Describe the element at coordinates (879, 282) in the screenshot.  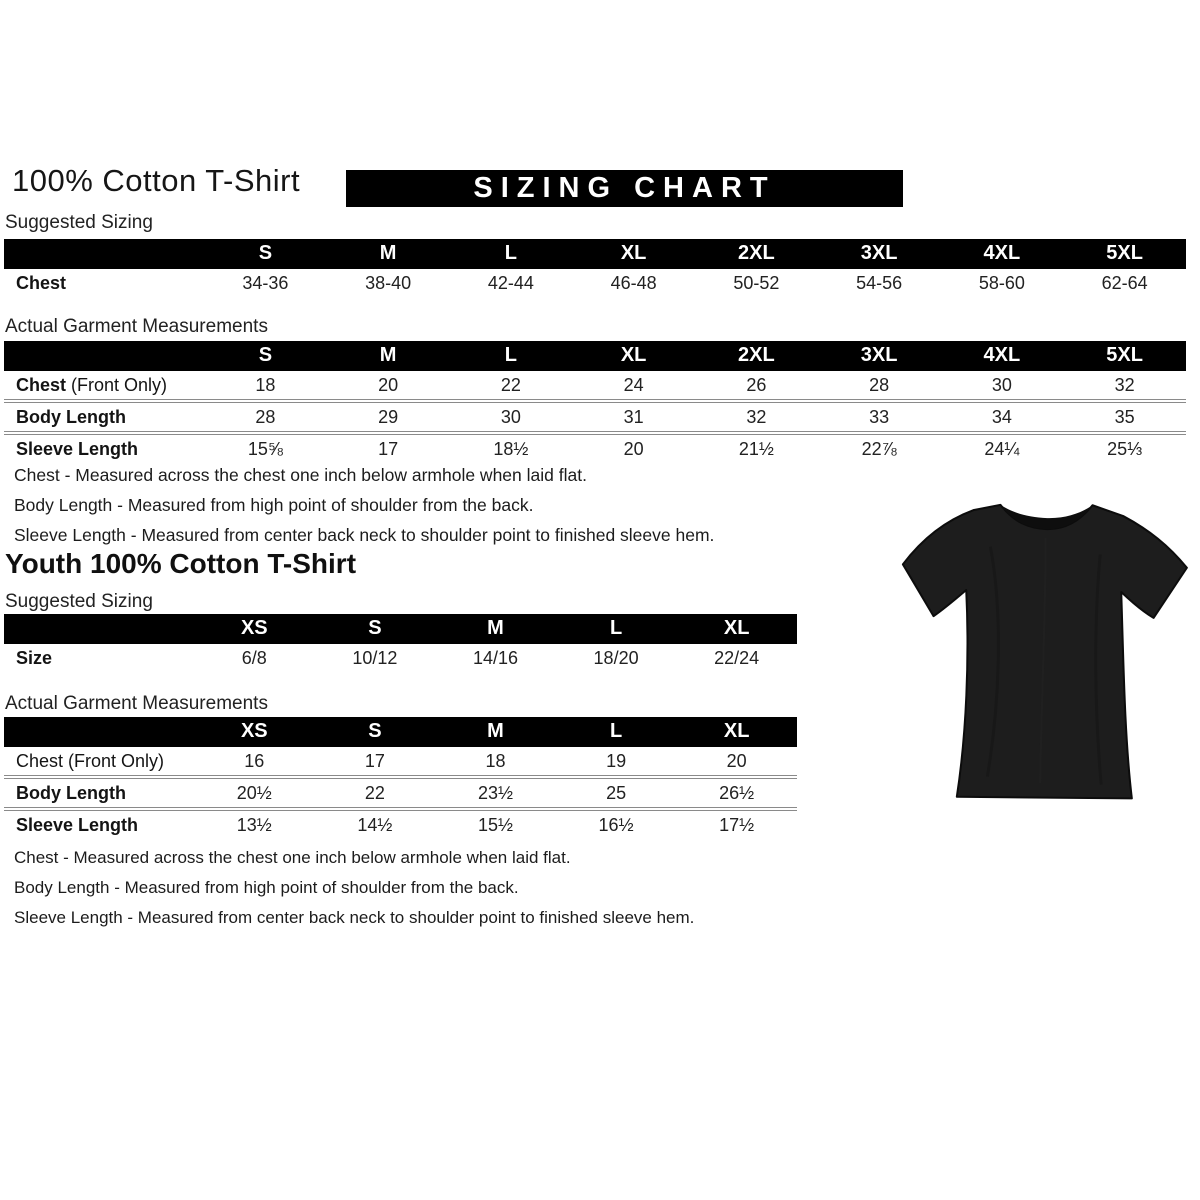
I see `measurement-value: 54-56` at that location.